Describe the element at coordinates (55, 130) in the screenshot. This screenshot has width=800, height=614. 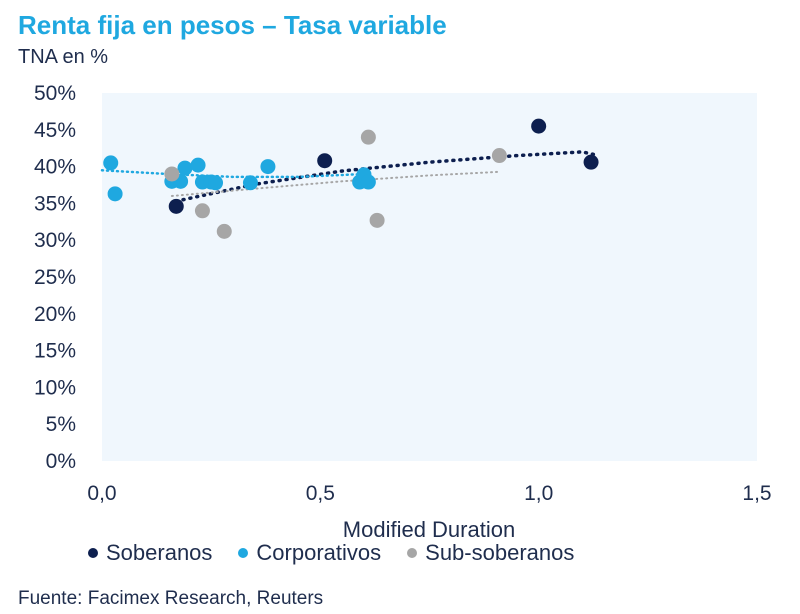
I see `y-tick-label: 45%` at that location.